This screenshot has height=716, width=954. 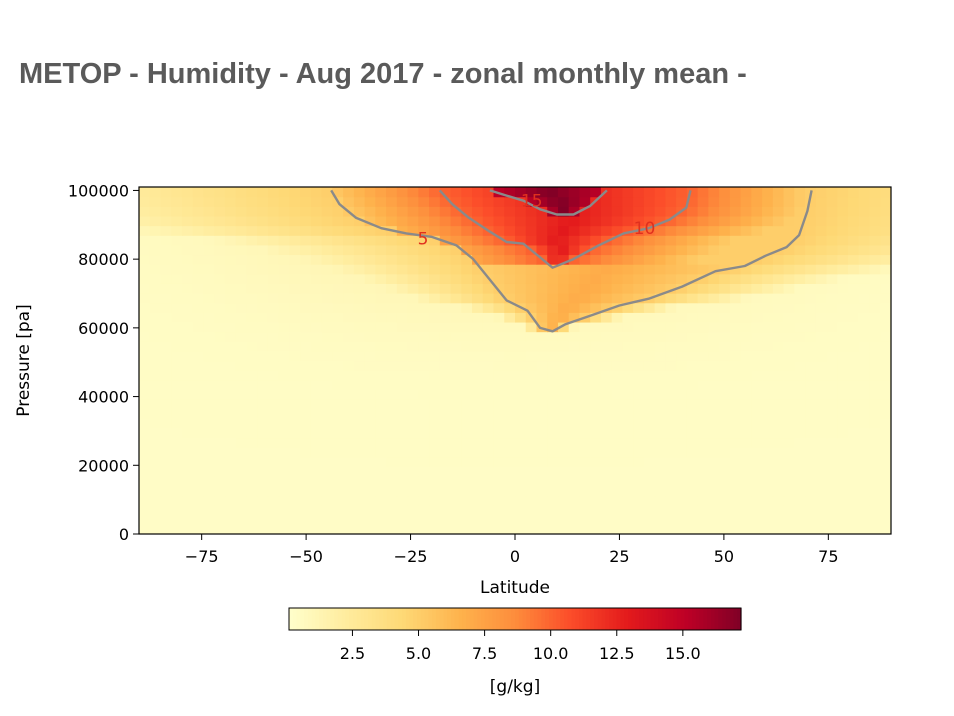 What do you see at coordinates (515, 687) in the screenshot?
I see `colorbar-label: [g/kg]` at bounding box center [515, 687].